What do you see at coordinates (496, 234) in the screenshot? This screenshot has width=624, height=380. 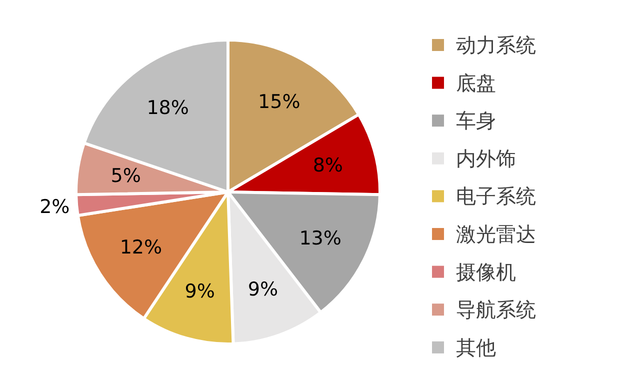 I see `legend-label: 激光雷达` at bounding box center [496, 234].